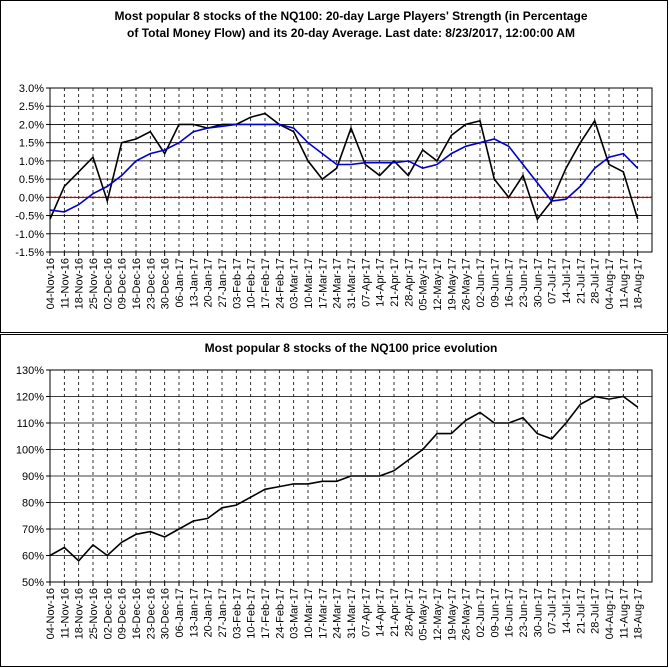  Describe the element at coordinates (31, 107) in the screenshot. I see `y-tick-label: 2.5%` at that location.